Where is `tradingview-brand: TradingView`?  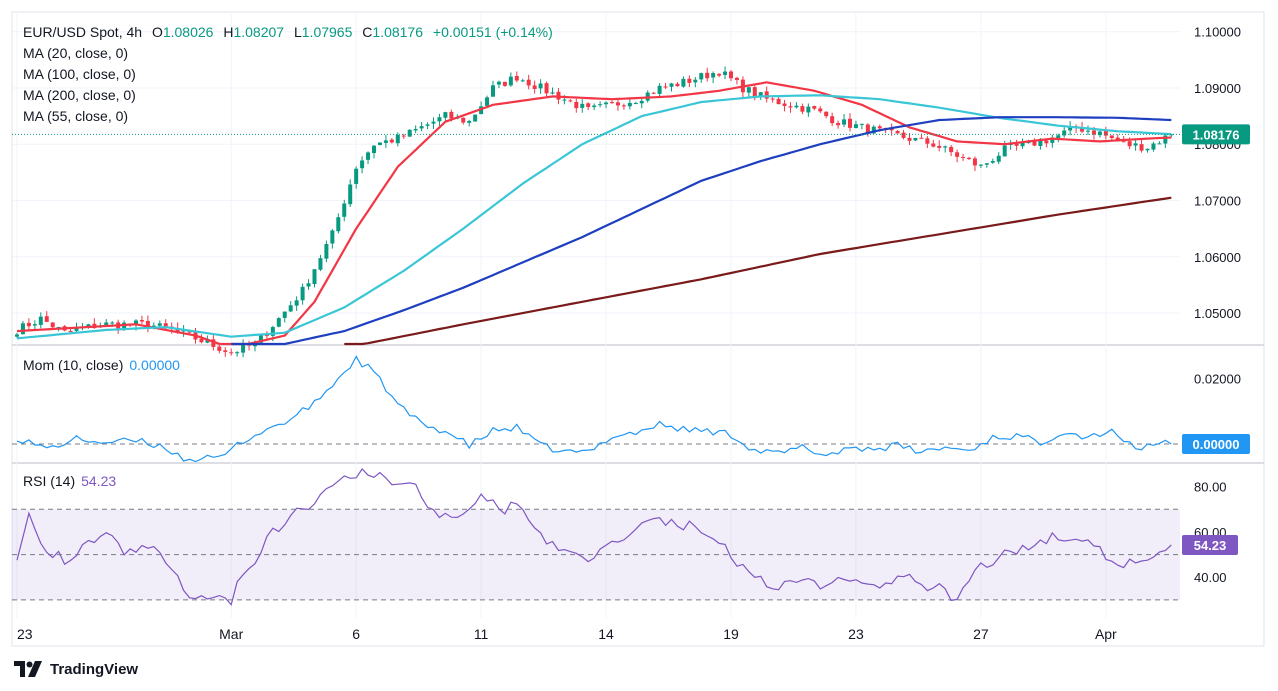 tradingview-brand: TradingView is located at coordinates (76, 669).